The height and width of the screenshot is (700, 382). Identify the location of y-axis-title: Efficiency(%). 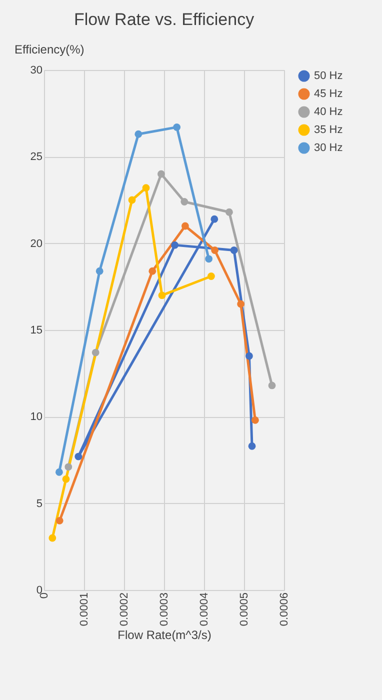
(49, 49).